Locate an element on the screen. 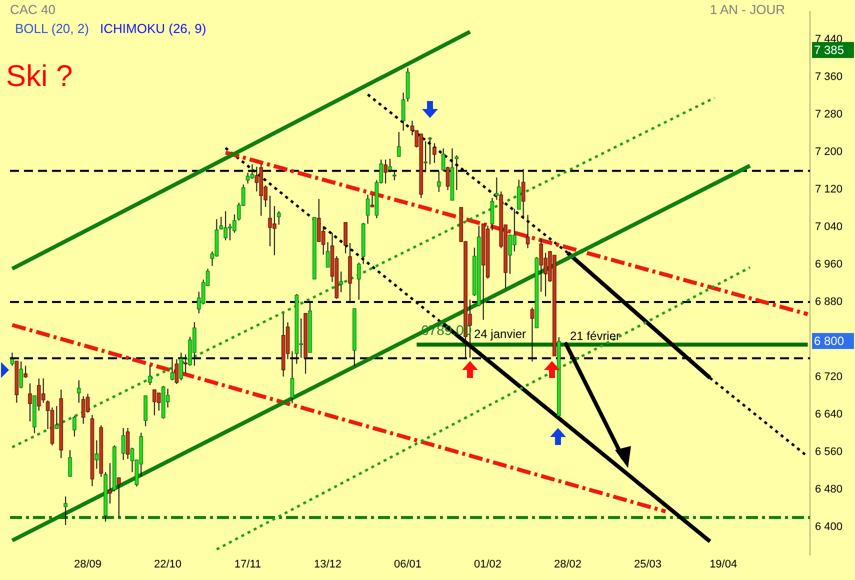 The height and width of the screenshot is (580, 855). y-tick-label: 7 200 is located at coordinates (829, 152).